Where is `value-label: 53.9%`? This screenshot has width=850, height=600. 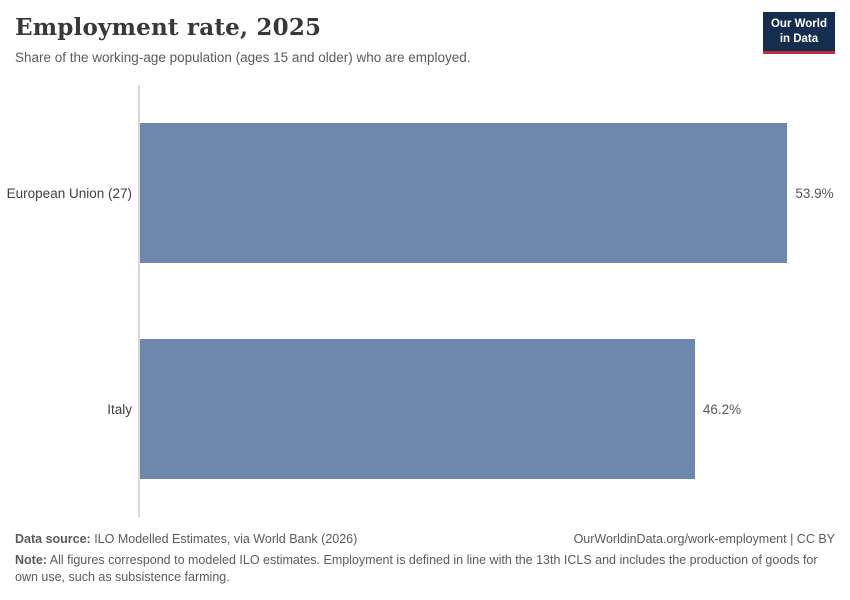
value-label: 53.9% is located at coordinates (814, 193).